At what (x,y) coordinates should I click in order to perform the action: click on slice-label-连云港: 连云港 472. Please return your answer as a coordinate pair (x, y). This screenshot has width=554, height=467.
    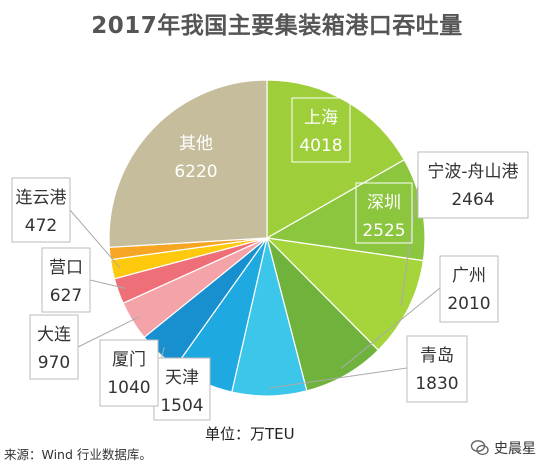
    Looking at the image, I should click on (41, 210).